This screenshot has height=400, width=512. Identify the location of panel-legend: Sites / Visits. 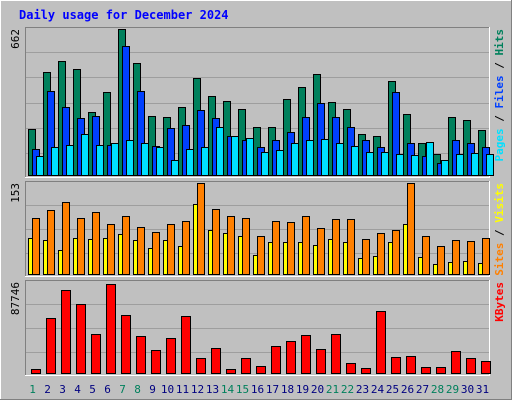
(499, 229).